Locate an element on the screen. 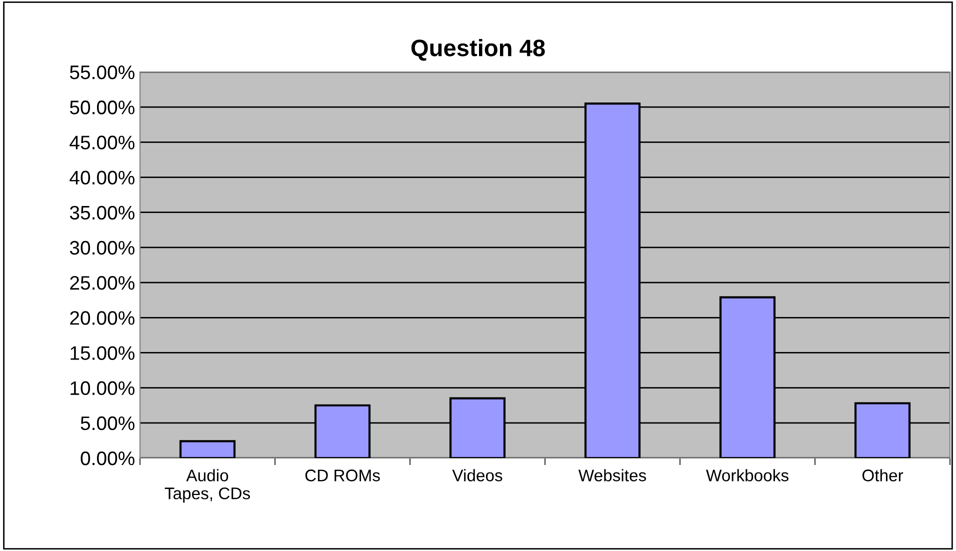 The image size is (956, 551). x-tick-label: Videos is located at coordinates (477, 475).